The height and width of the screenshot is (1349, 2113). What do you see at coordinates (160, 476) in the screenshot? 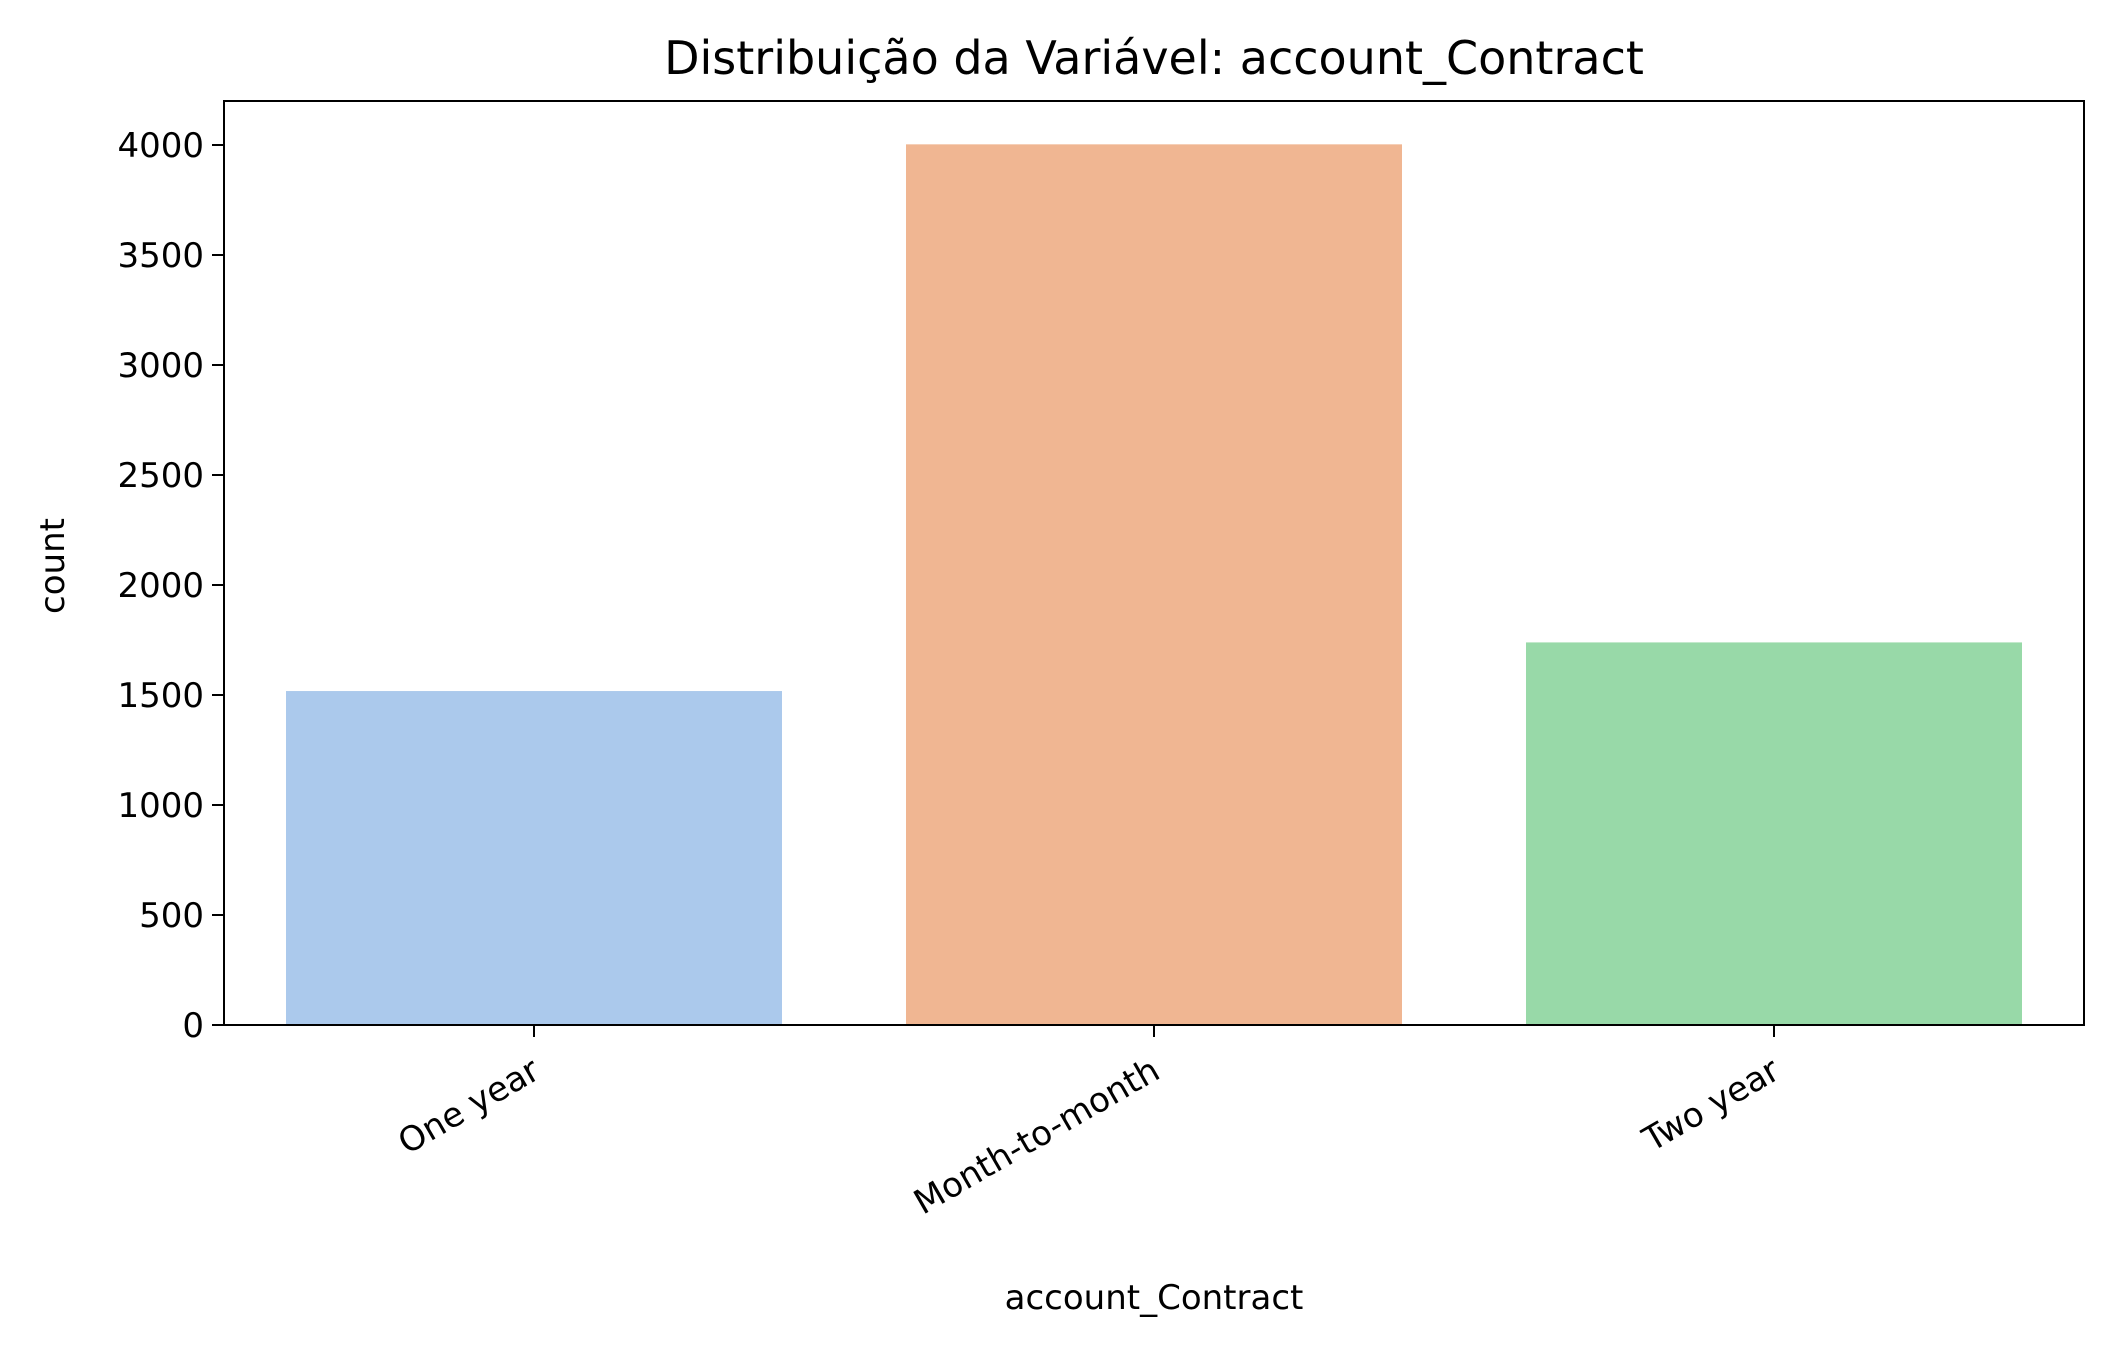
I see `y-tick-label: 2500` at bounding box center [160, 476].